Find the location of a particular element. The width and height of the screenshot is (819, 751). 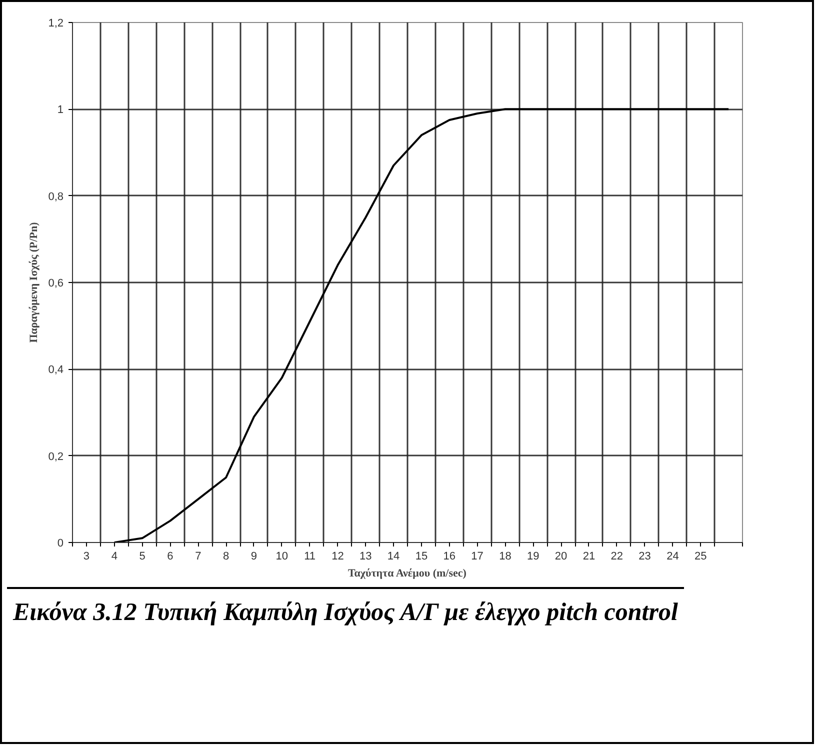

x-tick-label: 25 is located at coordinates (700, 556).